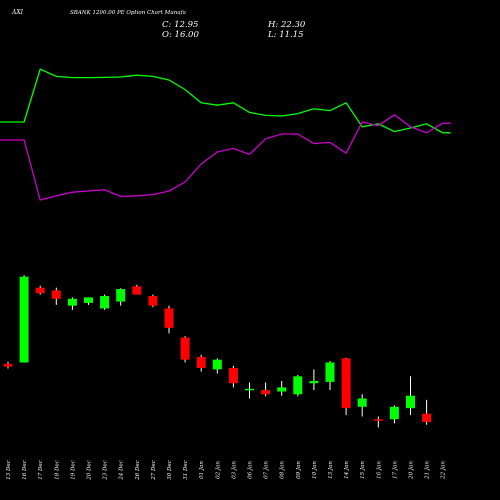 The width and height of the screenshot is (500, 500). I want to click on x-tick-label: 26 Dec, so click(138, 470).